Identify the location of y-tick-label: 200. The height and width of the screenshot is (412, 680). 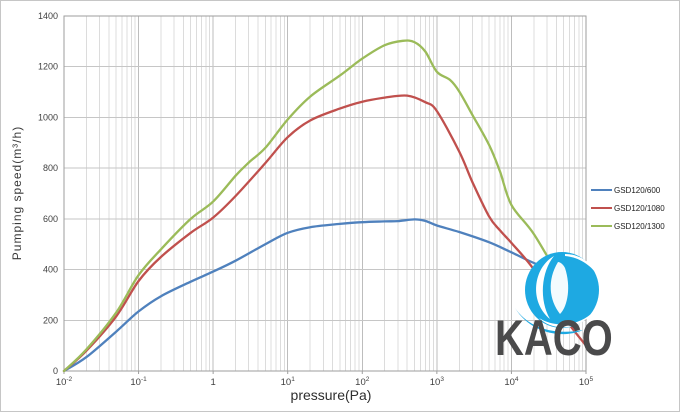
(50, 320).